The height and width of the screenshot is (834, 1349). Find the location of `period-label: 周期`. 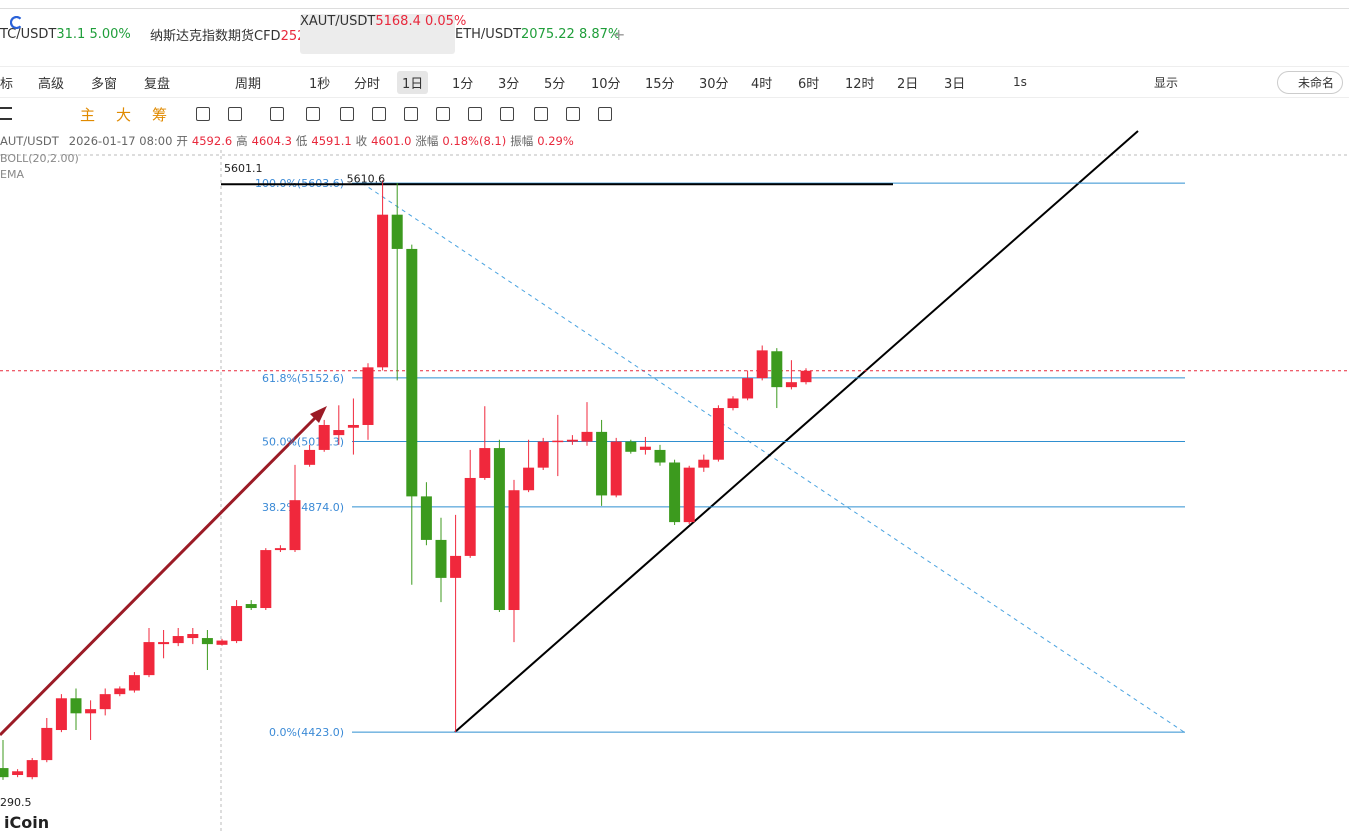

period-label: 周期 is located at coordinates (248, 84).